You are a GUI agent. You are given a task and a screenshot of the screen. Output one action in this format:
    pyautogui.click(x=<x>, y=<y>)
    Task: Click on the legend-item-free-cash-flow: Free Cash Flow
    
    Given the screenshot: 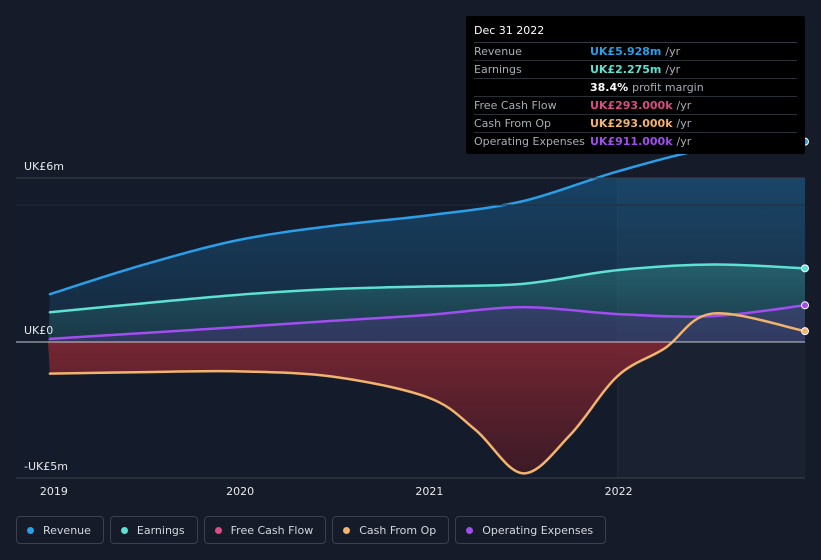 What is the action you would take?
    pyautogui.click(x=265, y=530)
    